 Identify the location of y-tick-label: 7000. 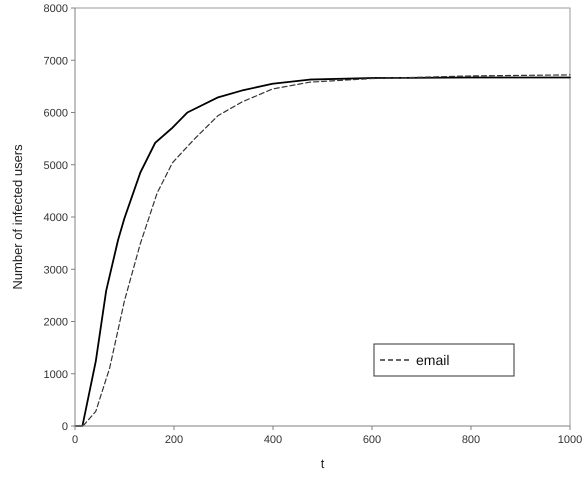
(56, 61).